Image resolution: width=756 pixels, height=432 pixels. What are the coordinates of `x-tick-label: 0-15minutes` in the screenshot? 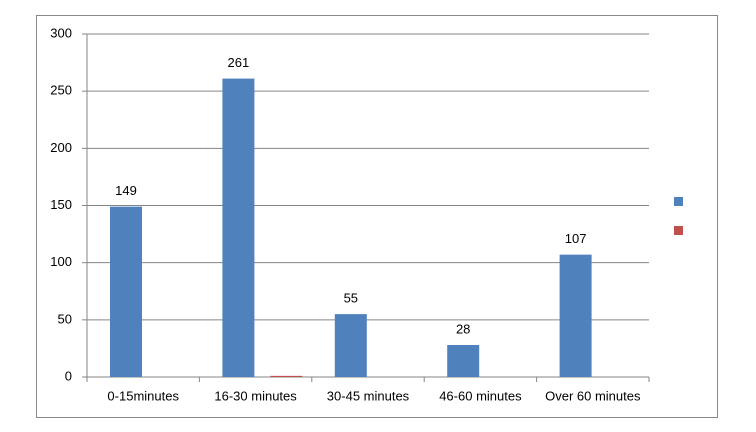 It's located at (143, 395).